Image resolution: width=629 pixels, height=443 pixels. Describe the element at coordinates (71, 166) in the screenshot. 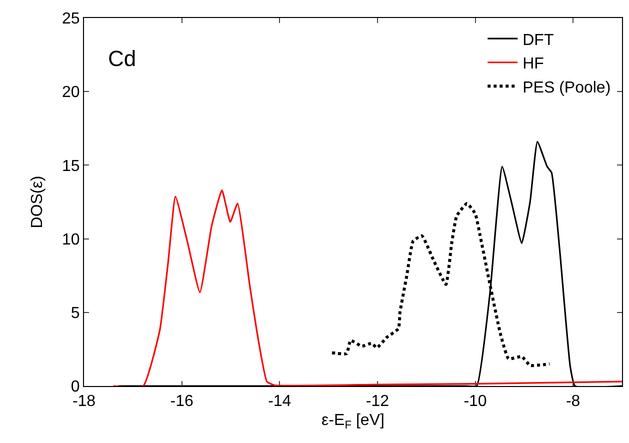

I see `y-tick-label: 15` at that location.